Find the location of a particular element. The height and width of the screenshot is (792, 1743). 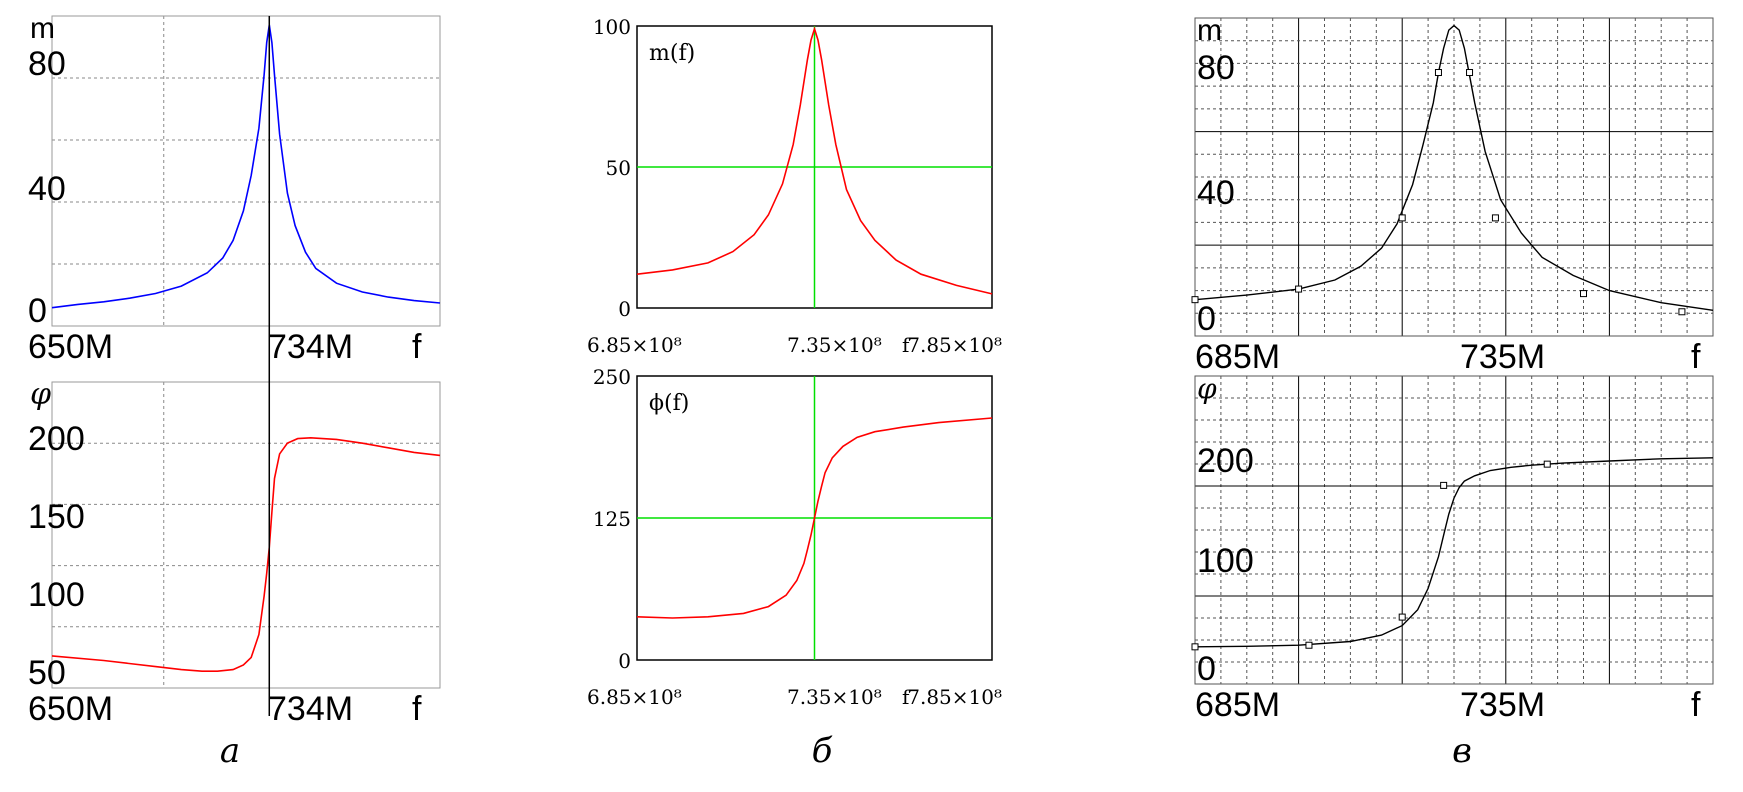

y-tick-label: 250 is located at coordinates (612, 377).